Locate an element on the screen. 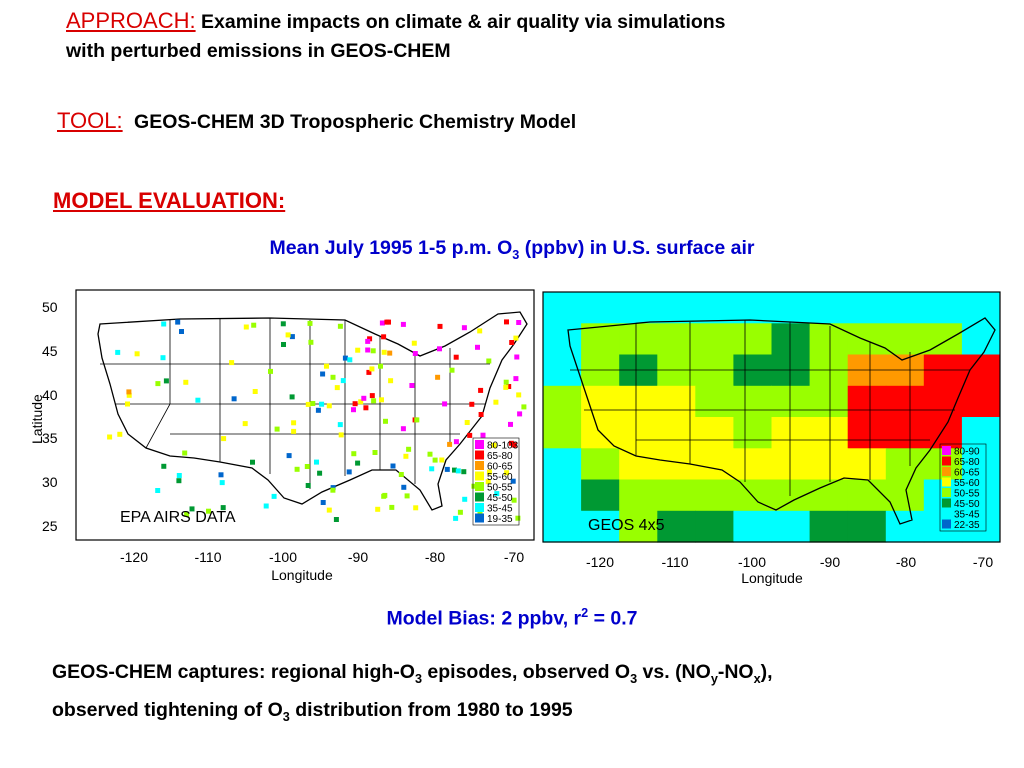 The image size is (1024, 768). model-grid-cells is located at coordinates (772, 417).